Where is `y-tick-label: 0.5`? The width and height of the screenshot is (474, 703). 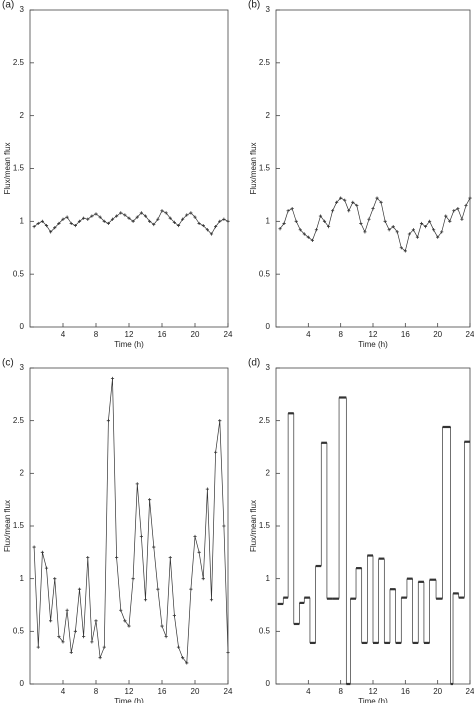
y-tick-label: 0.5 is located at coordinates (265, 273).